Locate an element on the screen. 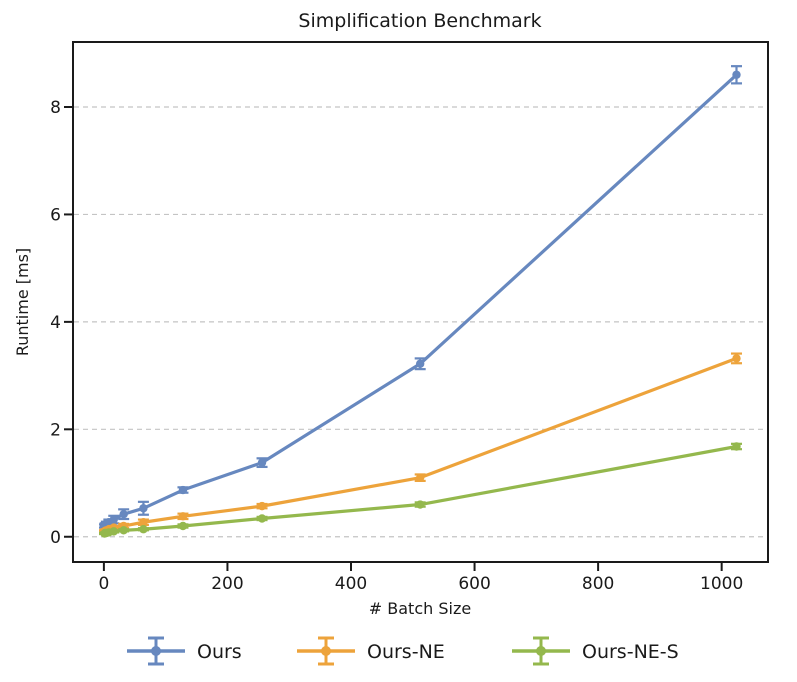  y-tick-label: 0 is located at coordinates (55, 538).